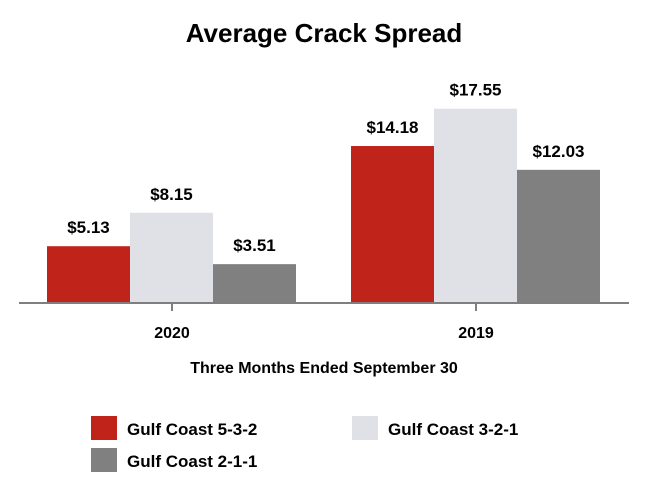 This screenshot has width=648, height=500. Describe the element at coordinates (324, 368) in the screenshot. I see `x-axis-title: Three Months Ended September 30` at that location.